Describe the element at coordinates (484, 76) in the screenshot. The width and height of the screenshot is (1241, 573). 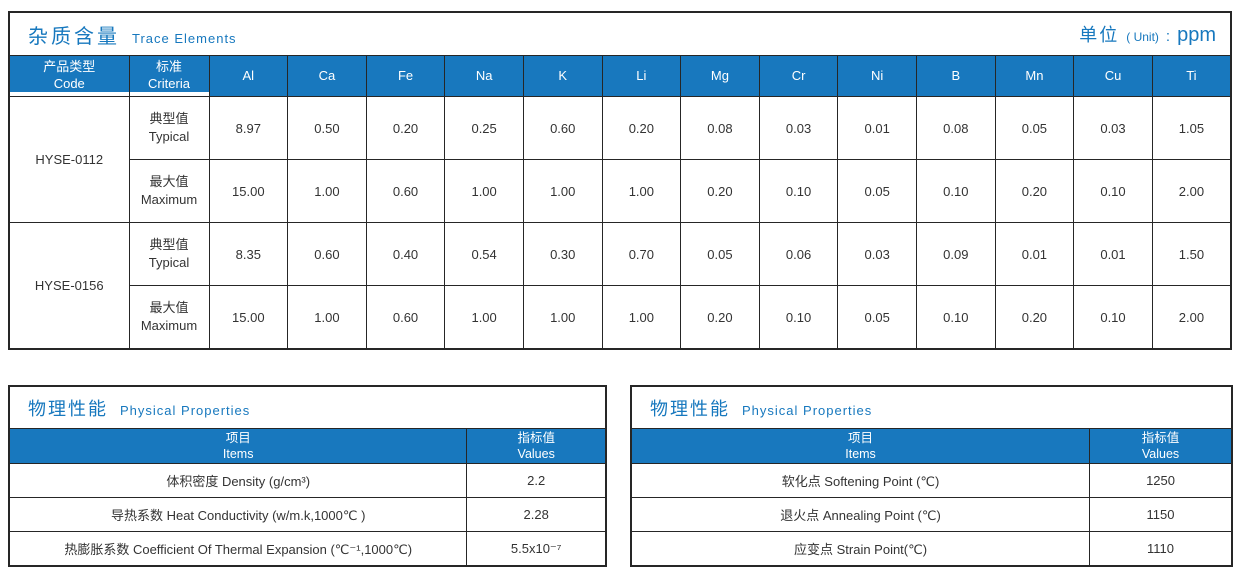
I see `column-header-na: Na` at that location.